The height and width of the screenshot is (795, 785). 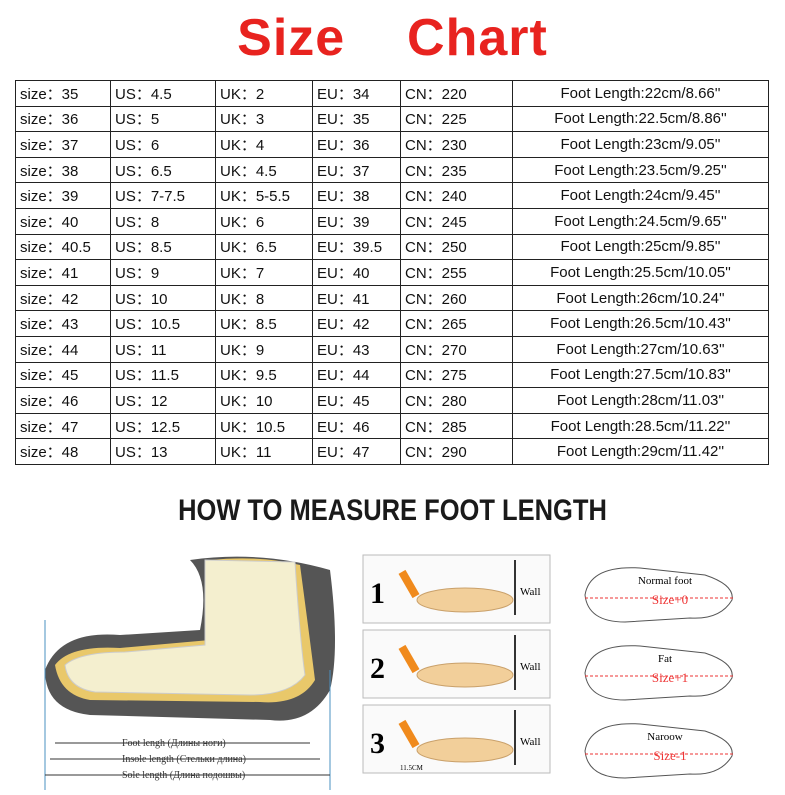 I want to click on table-cell: UK：10, so click(x=264, y=400).